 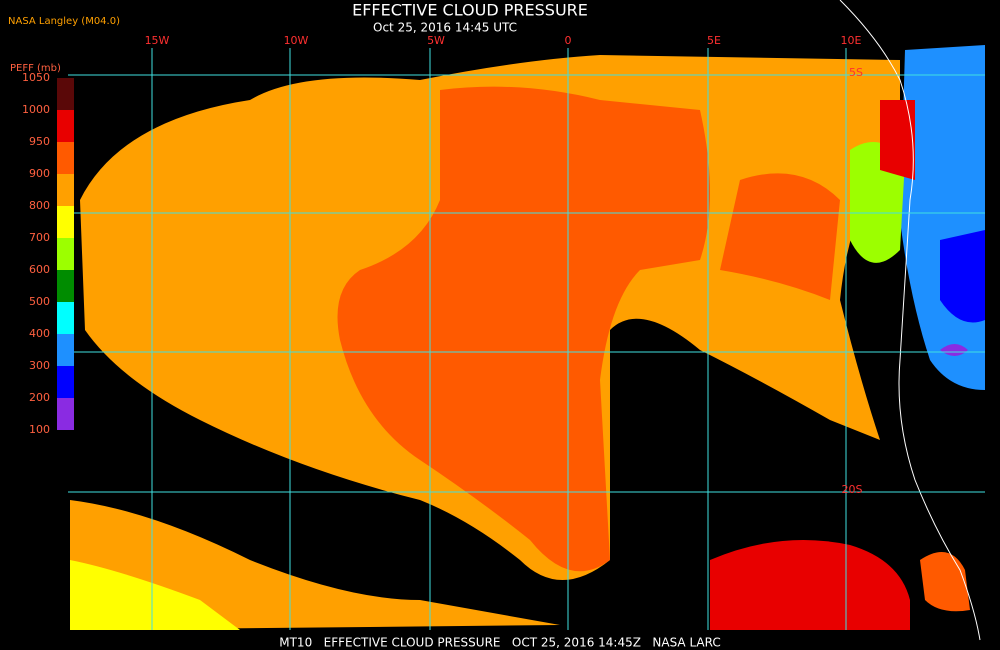 I want to click on cloud-conv-core, so click(x=962, y=276).